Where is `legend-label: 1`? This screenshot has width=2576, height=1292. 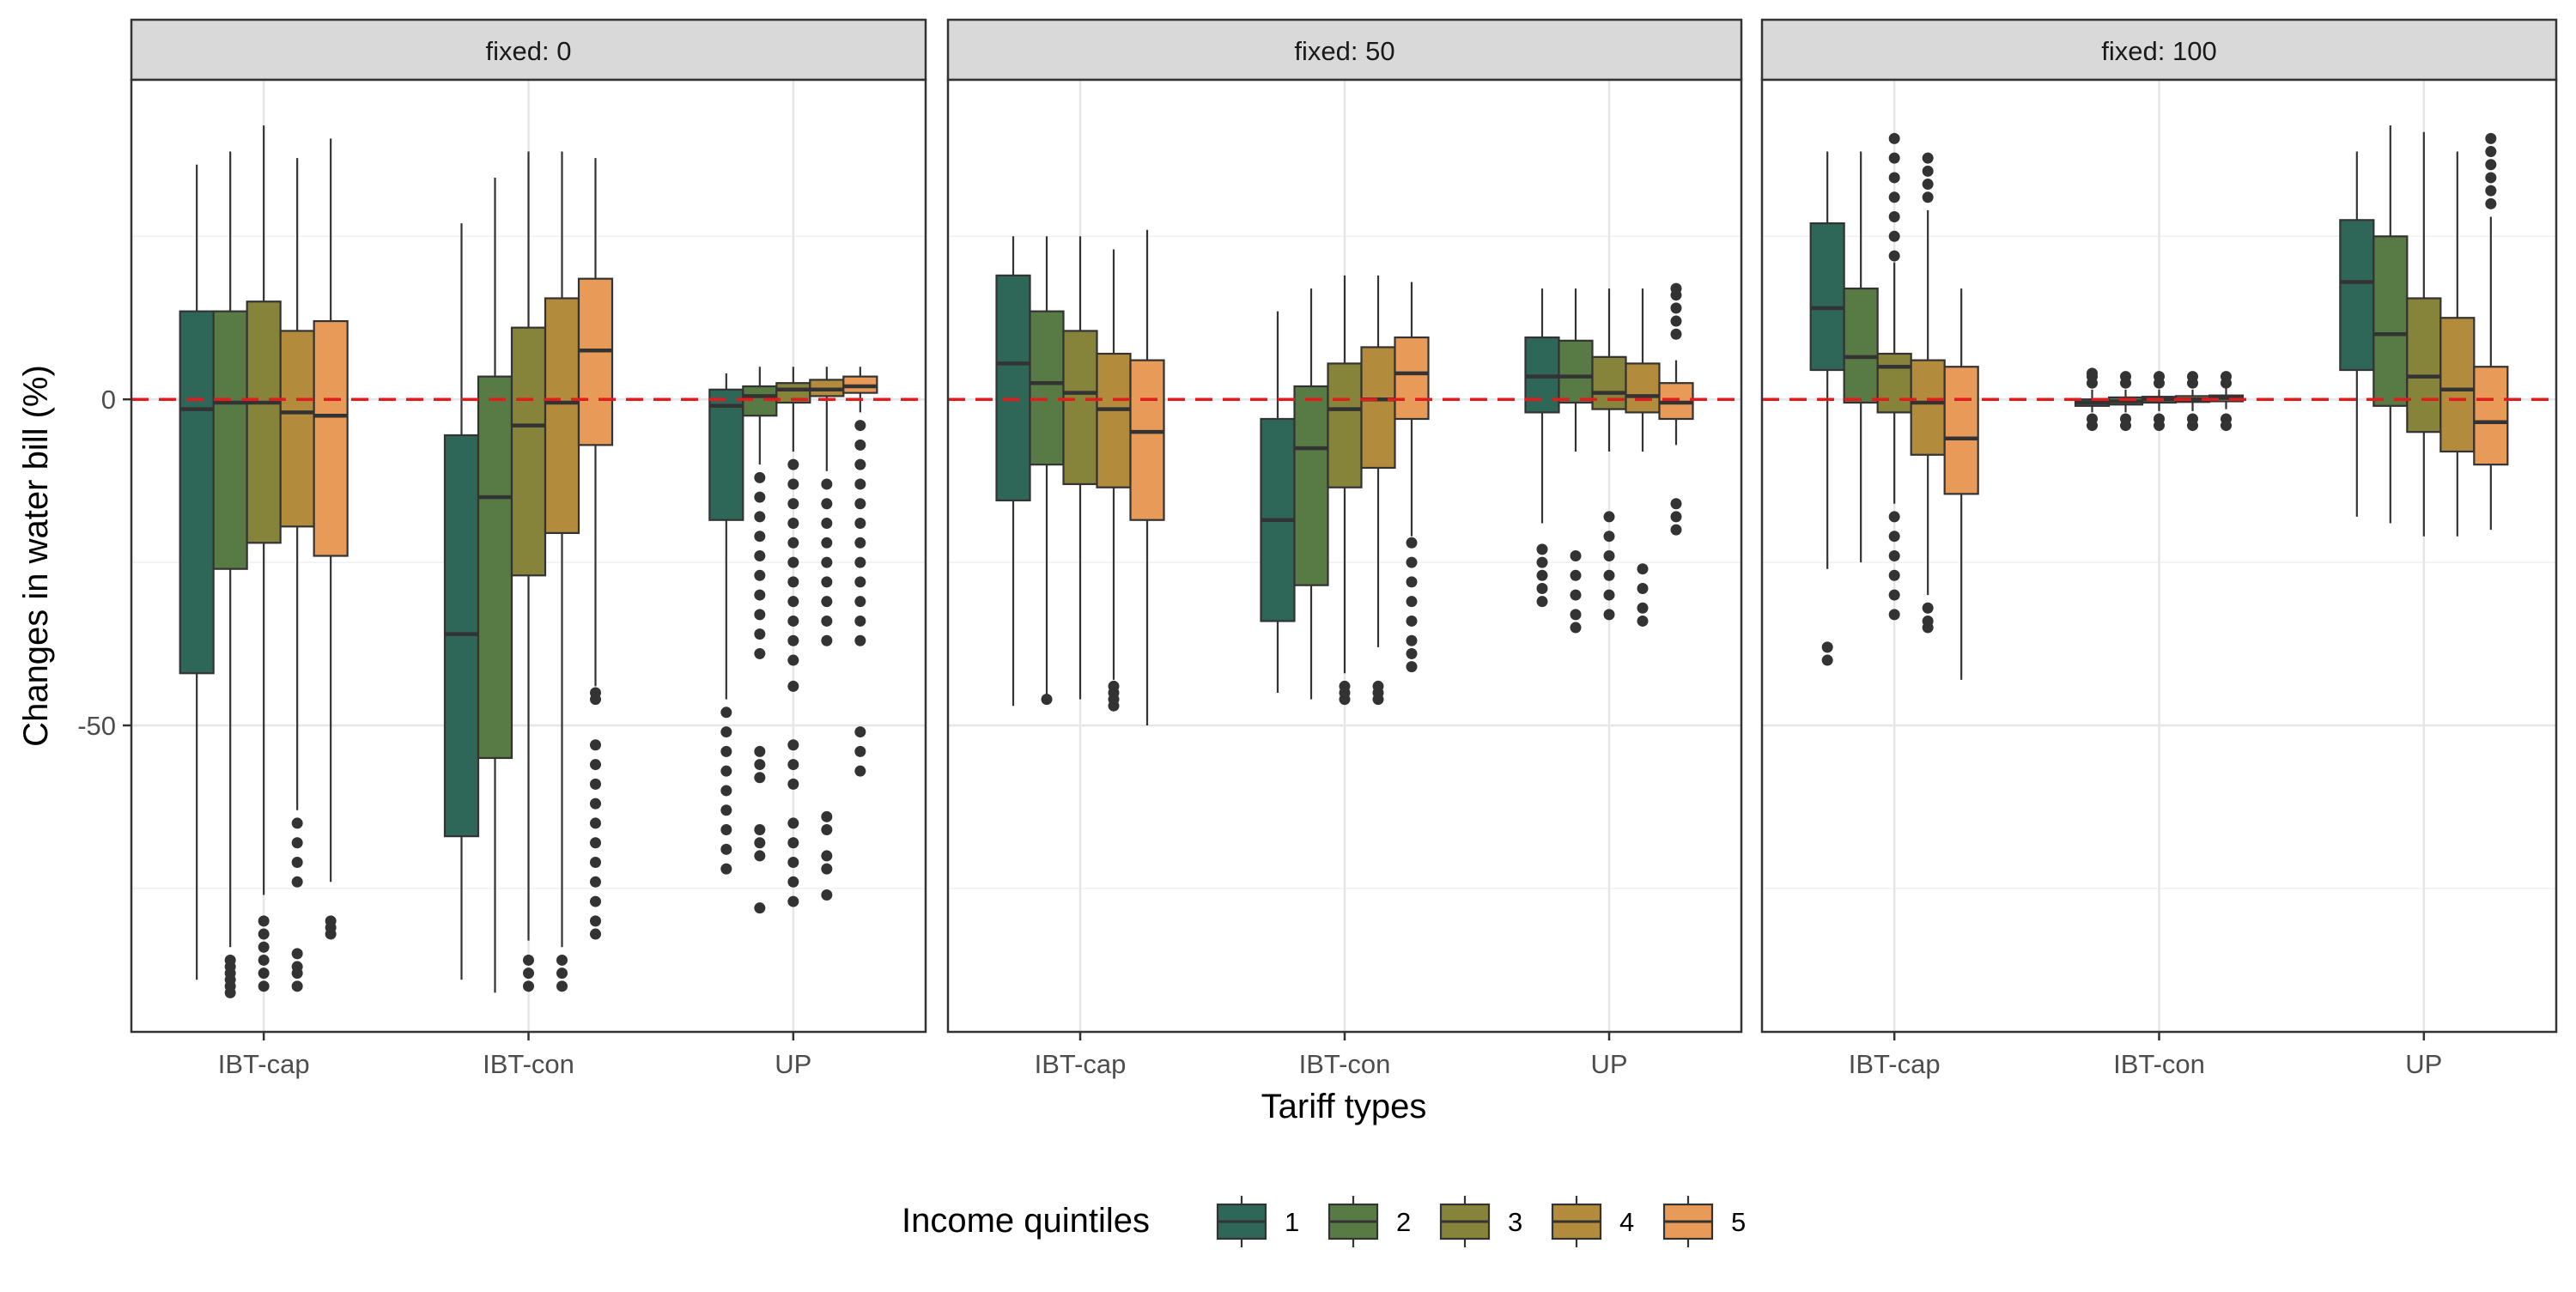
legend-label: 1 is located at coordinates (1292, 1222).